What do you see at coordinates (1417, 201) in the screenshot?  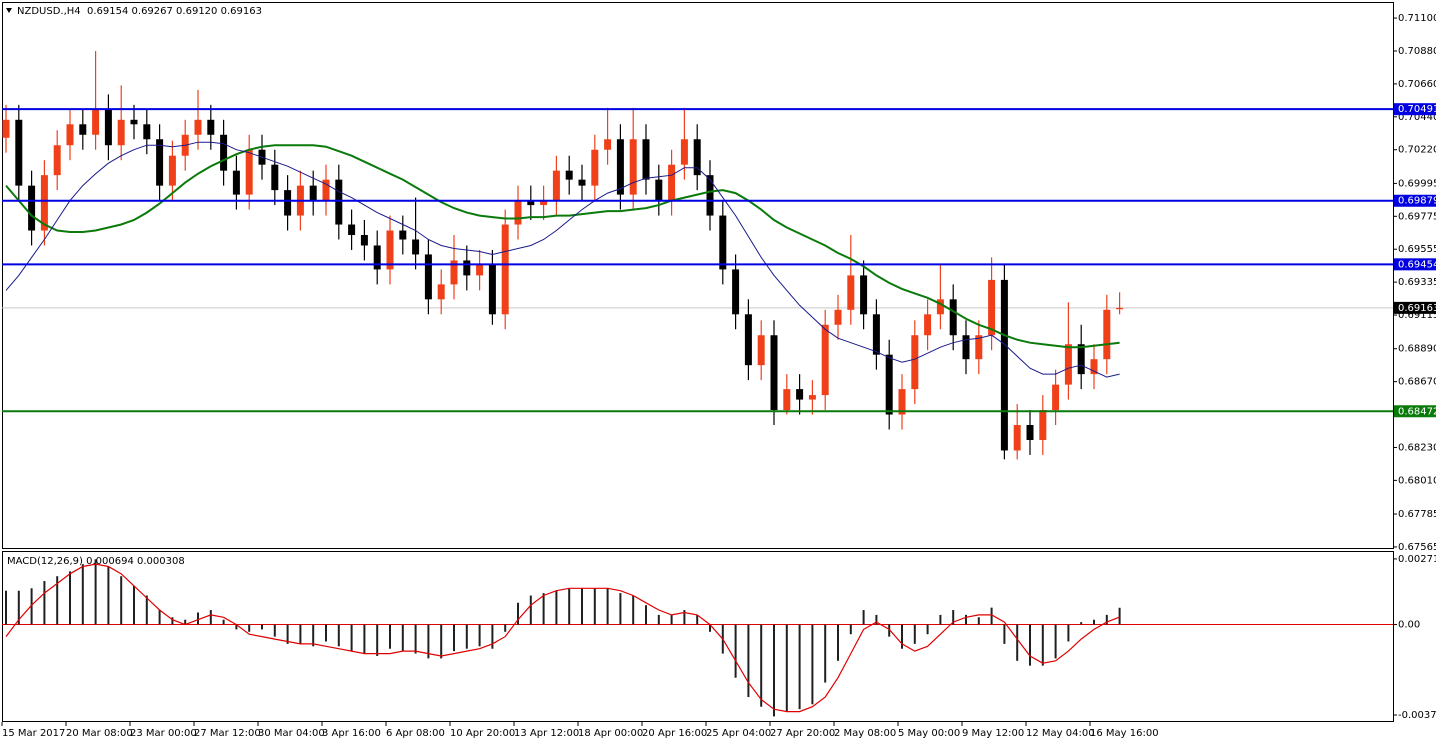 I see `level-label: 0.69879` at bounding box center [1417, 201].